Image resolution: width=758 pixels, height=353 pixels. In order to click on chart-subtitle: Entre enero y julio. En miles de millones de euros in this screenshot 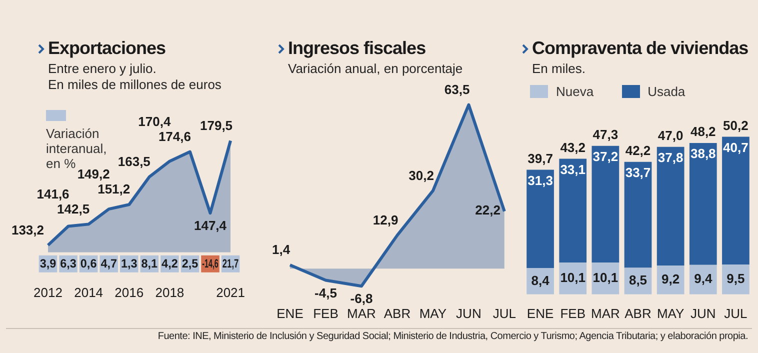, I will do `click(135, 77)`.